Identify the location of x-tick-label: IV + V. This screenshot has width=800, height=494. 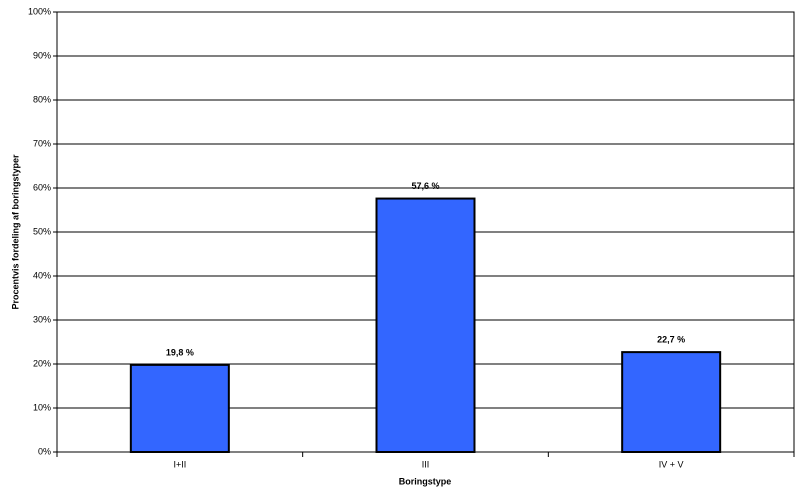
(671, 464).